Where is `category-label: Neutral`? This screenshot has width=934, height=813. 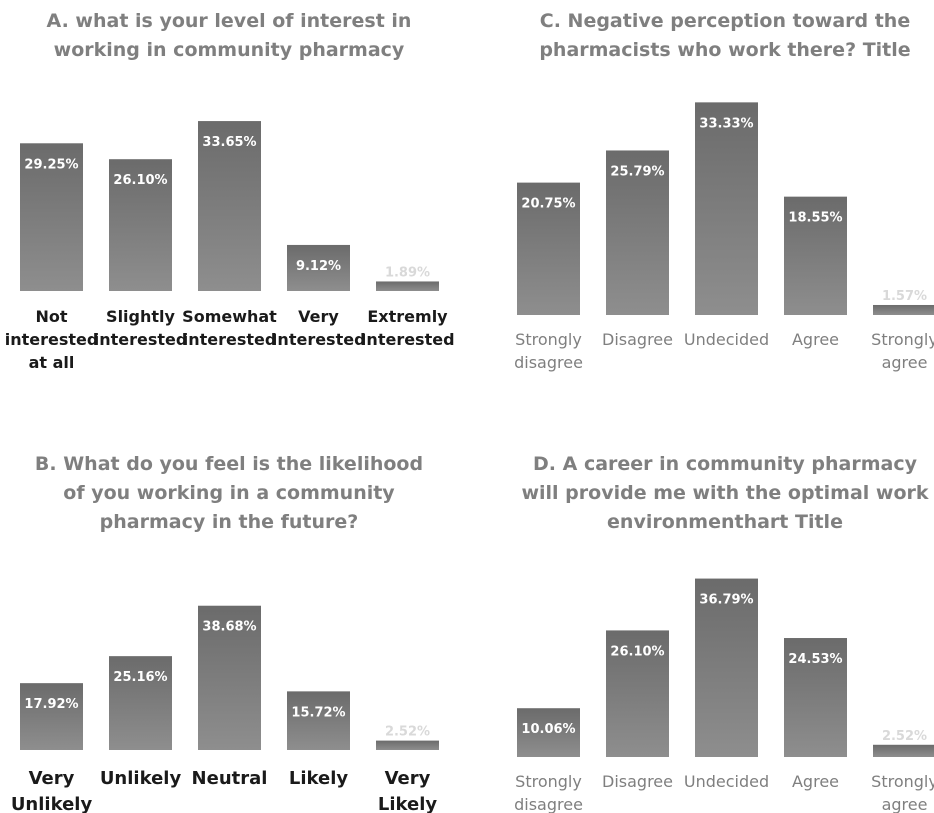 category-label: Neutral is located at coordinates (230, 778).